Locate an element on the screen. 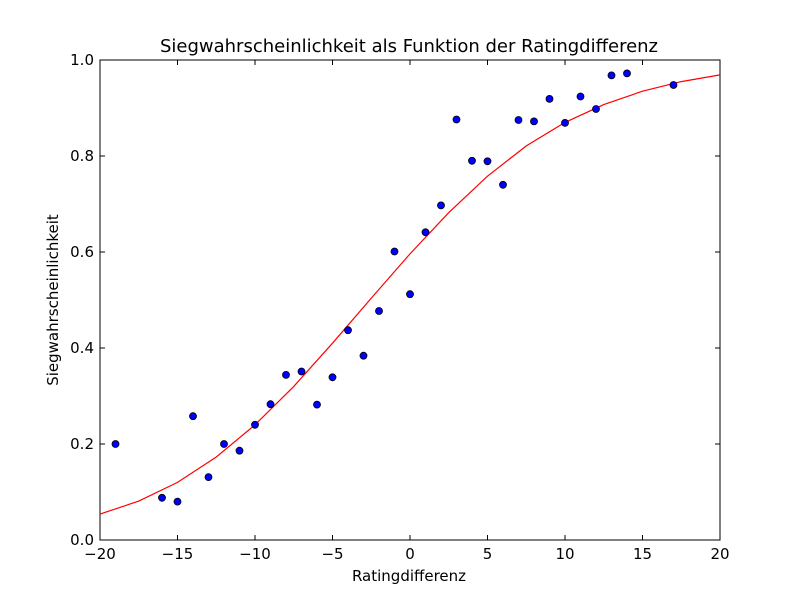 The image size is (800, 600). y-tick-label: 0.2 is located at coordinates (82, 444).